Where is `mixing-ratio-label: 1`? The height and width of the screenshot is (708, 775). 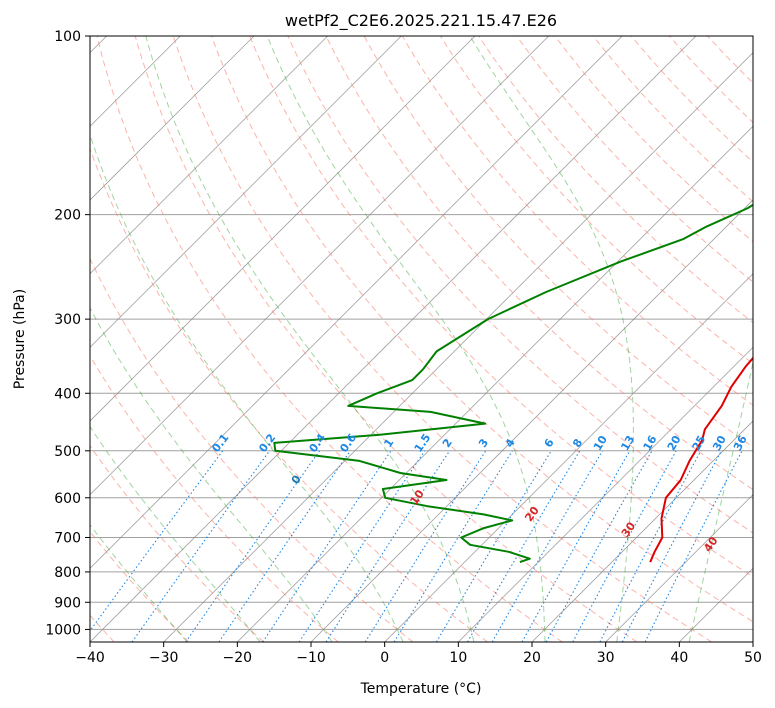 mixing-ratio-label: 1 is located at coordinates (388, 443).